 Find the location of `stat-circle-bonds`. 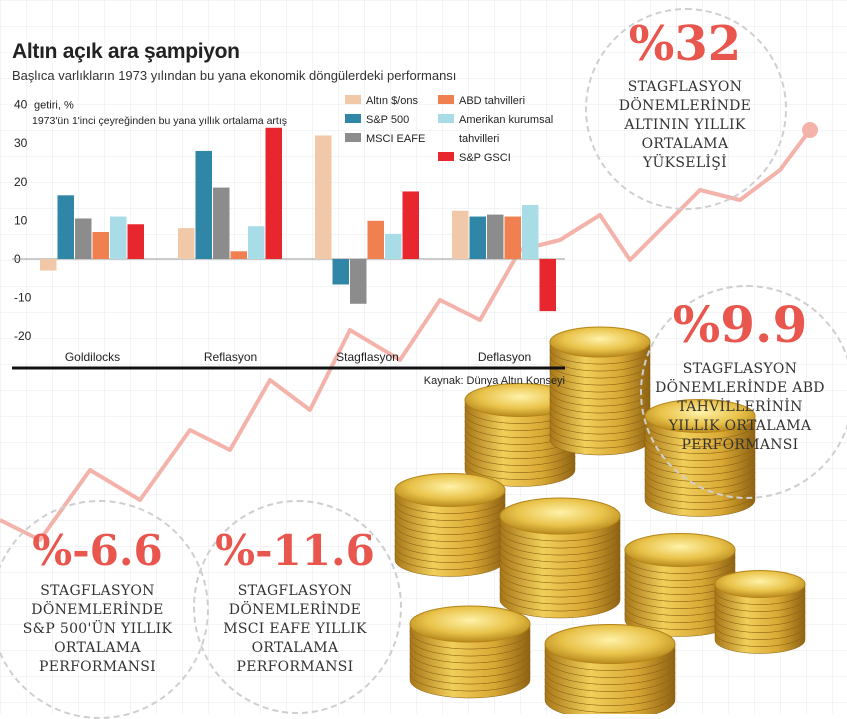

stat-circle-bonds is located at coordinates (743, 392).